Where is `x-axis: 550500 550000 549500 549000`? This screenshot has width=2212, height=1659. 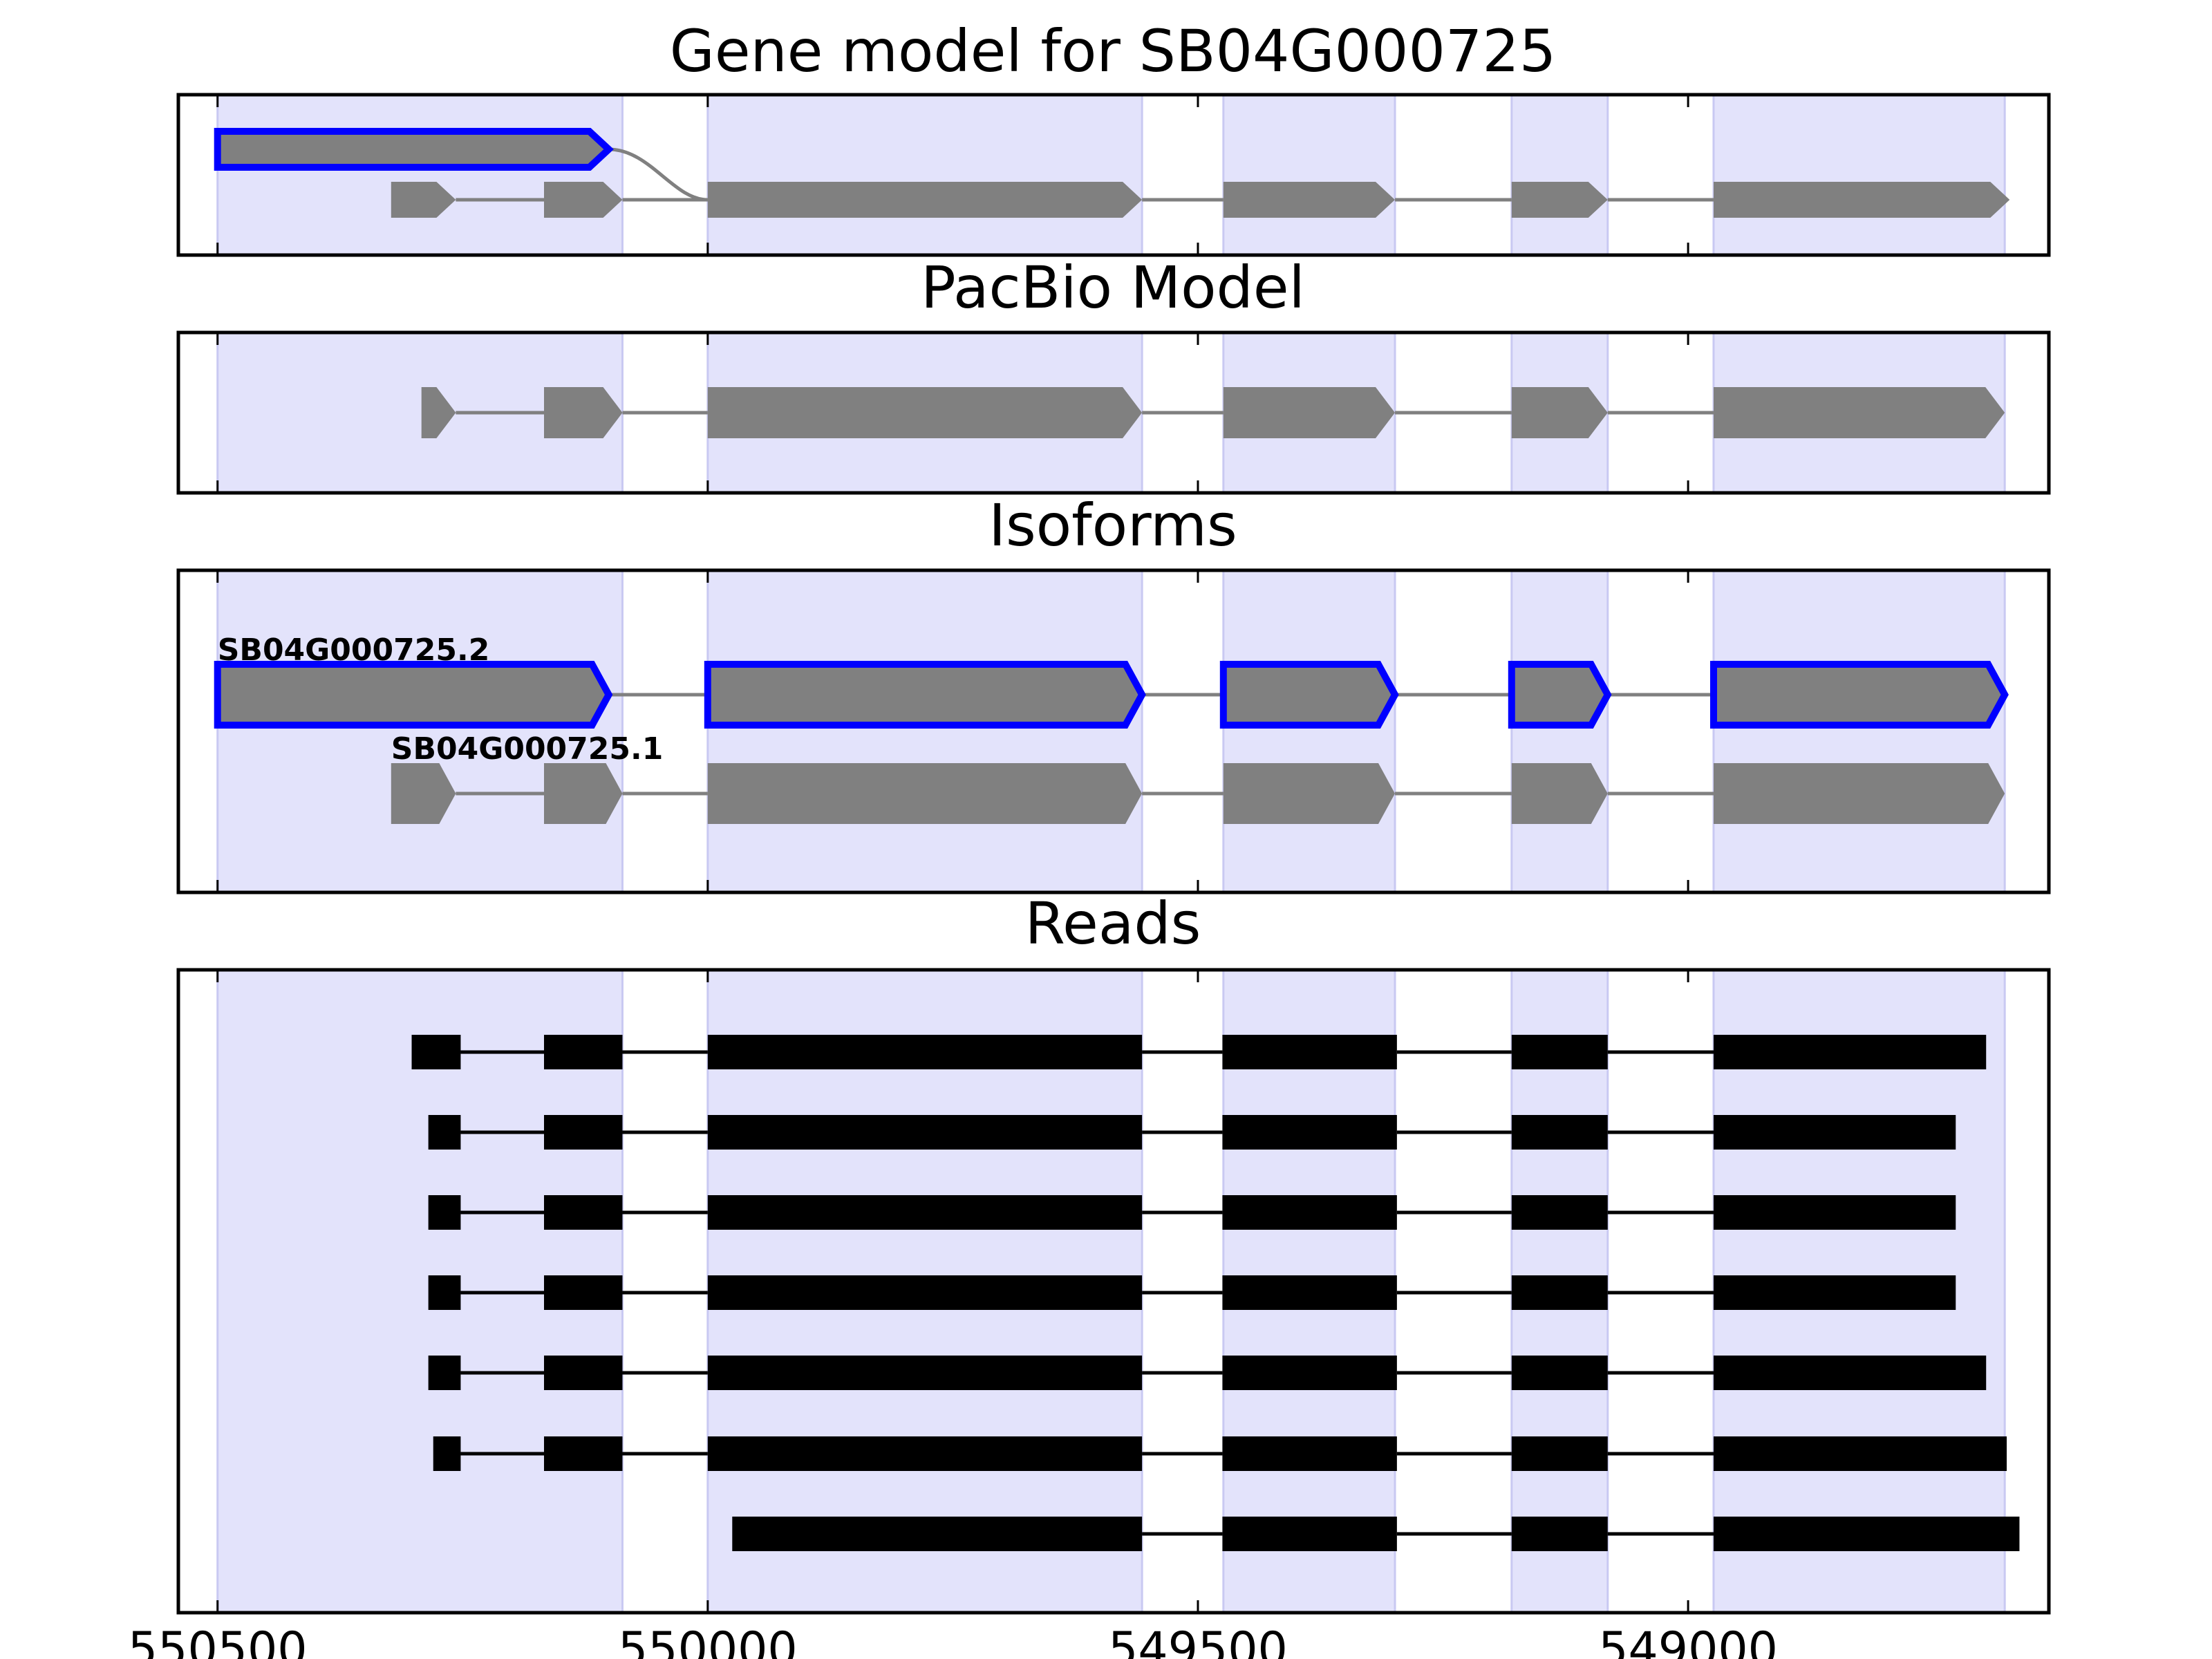
x-axis: 550500 550000 549500 549000 is located at coordinates (953, 1640).